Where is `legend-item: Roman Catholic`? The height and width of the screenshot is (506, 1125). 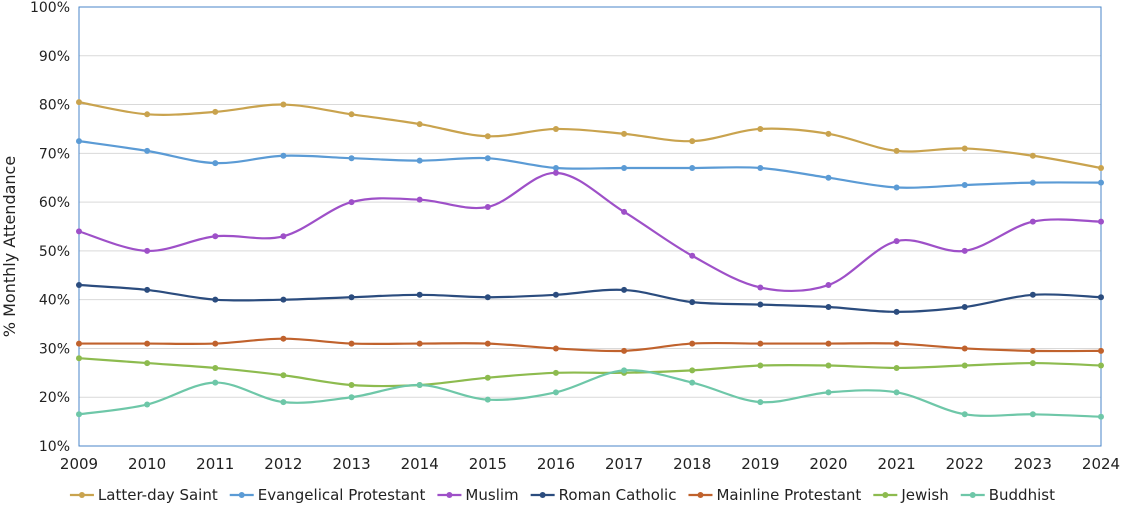
legend-item: Roman Catholic is located at coordinates (603, 495).